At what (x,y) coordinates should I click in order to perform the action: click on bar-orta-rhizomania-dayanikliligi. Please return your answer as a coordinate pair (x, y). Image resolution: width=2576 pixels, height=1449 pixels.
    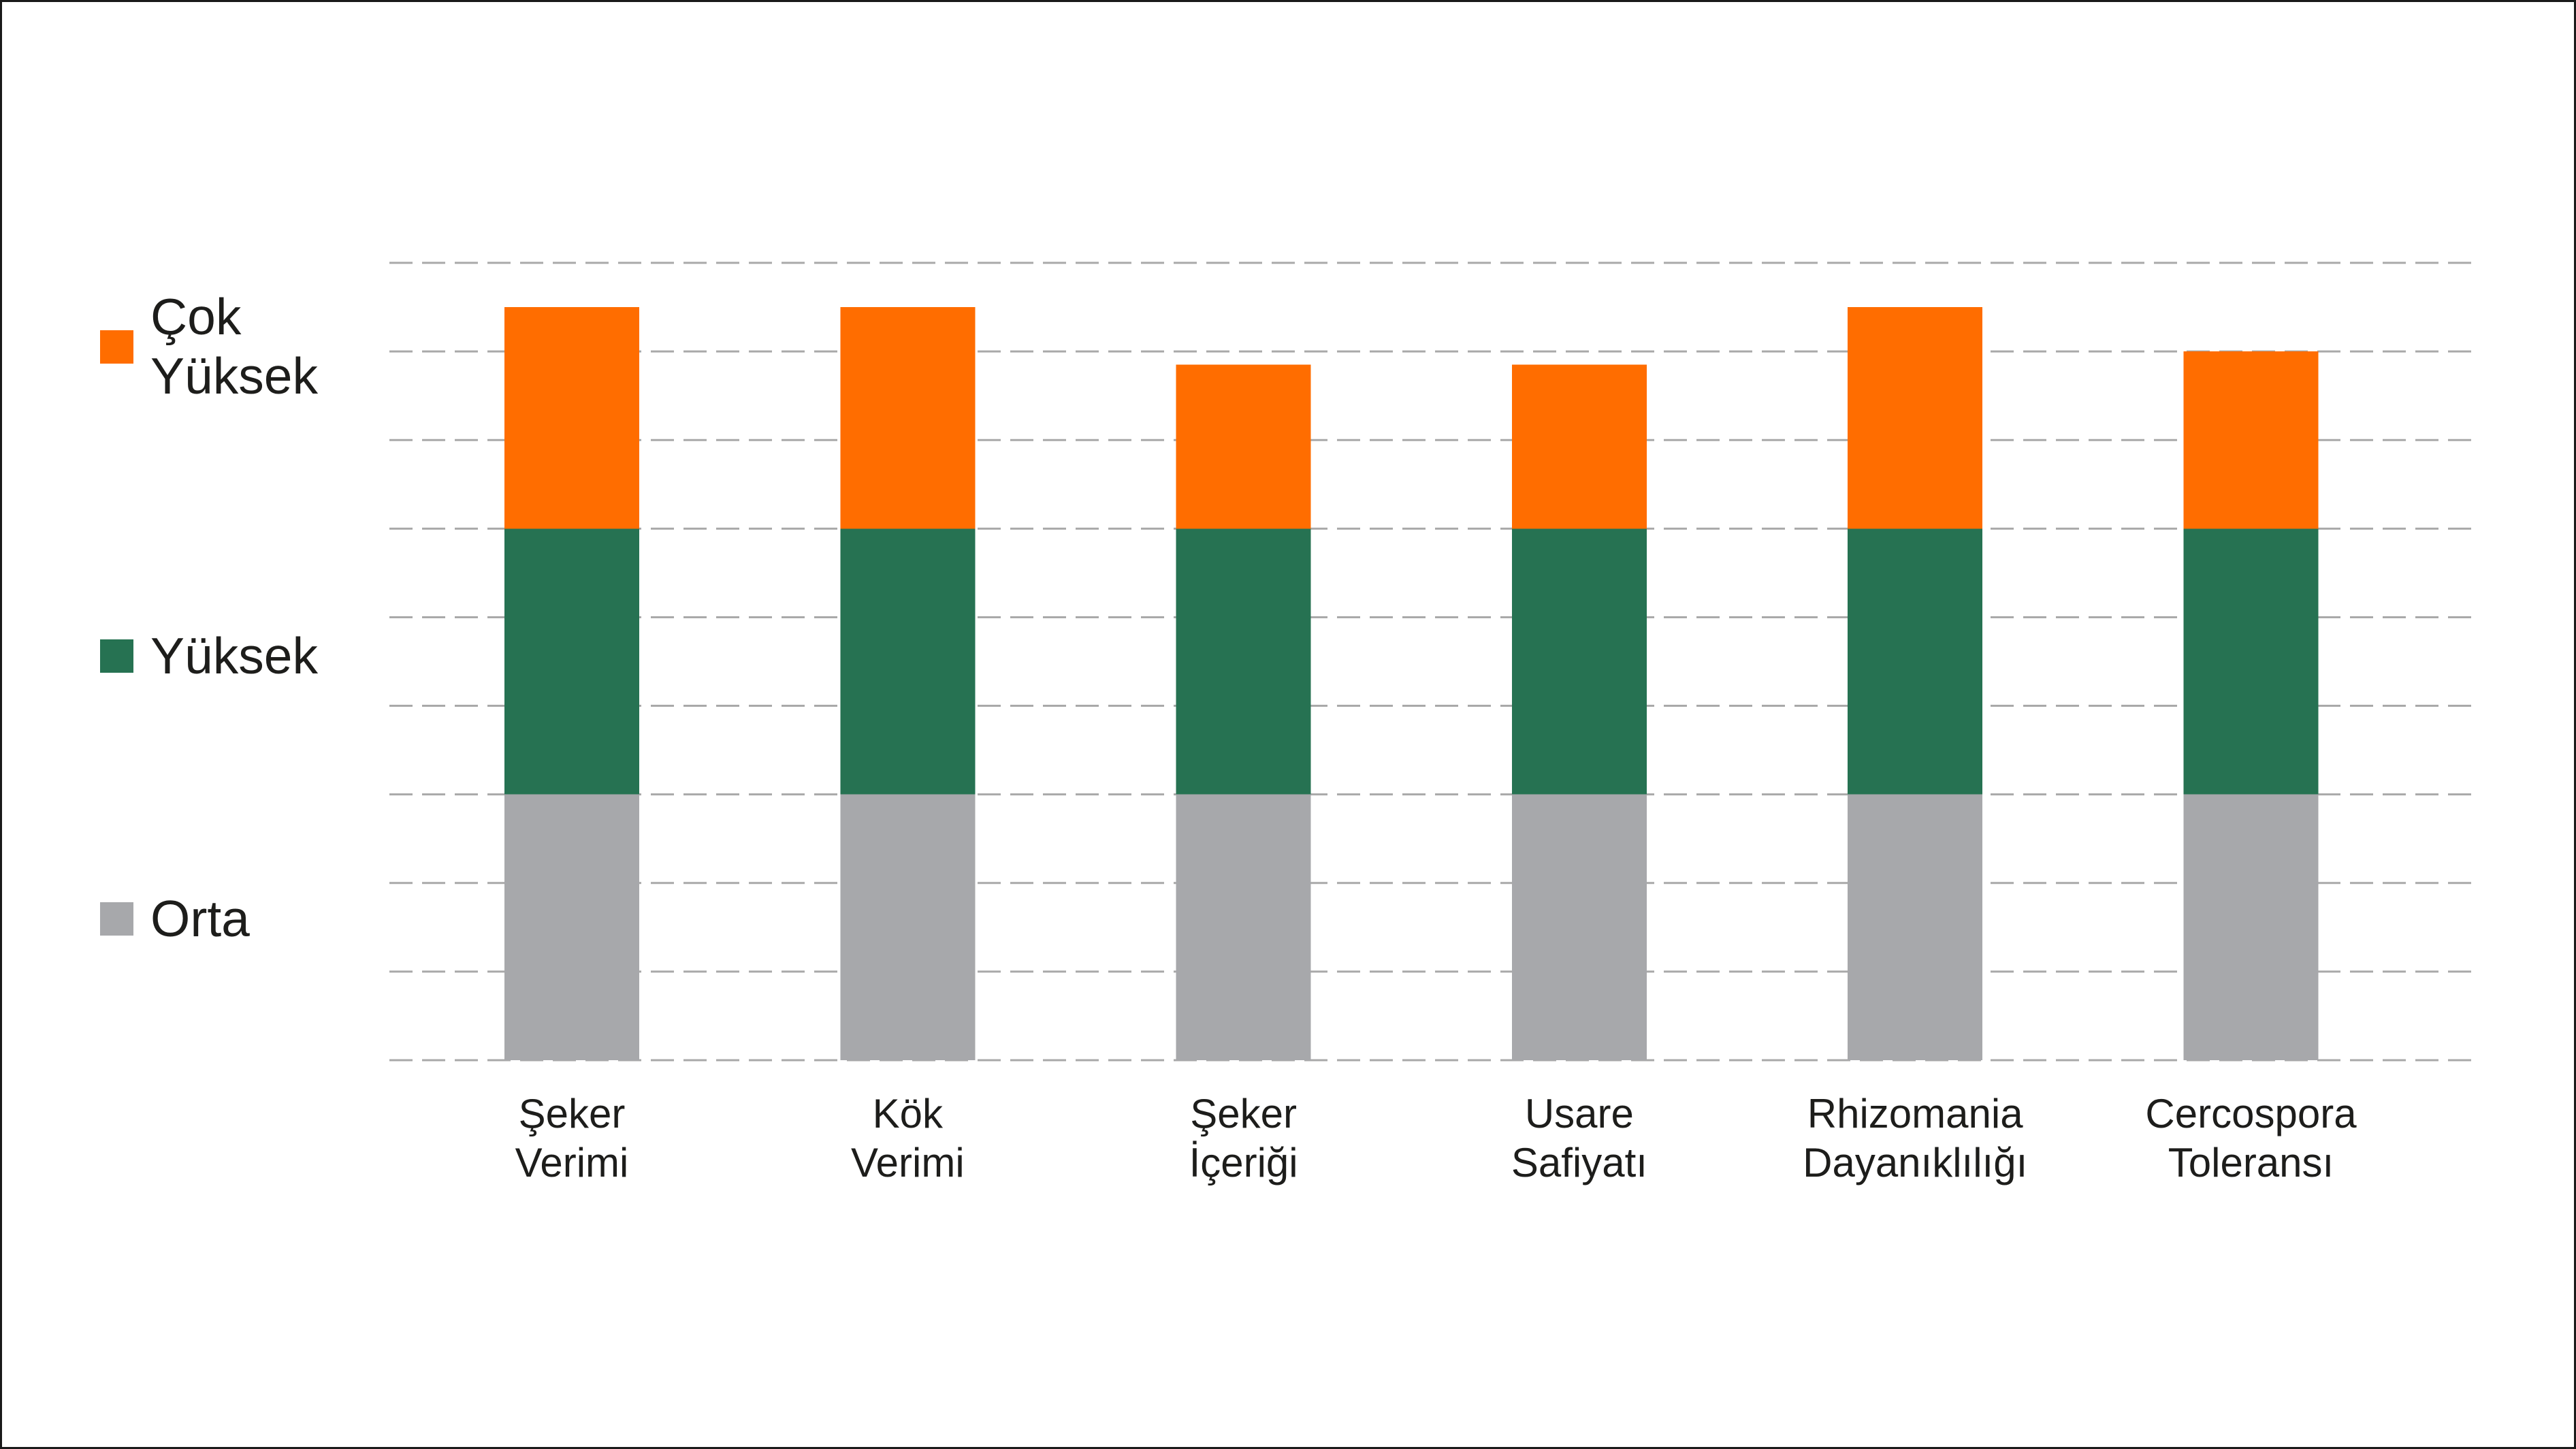
    Looking at the image, I should click on (1915, 927).